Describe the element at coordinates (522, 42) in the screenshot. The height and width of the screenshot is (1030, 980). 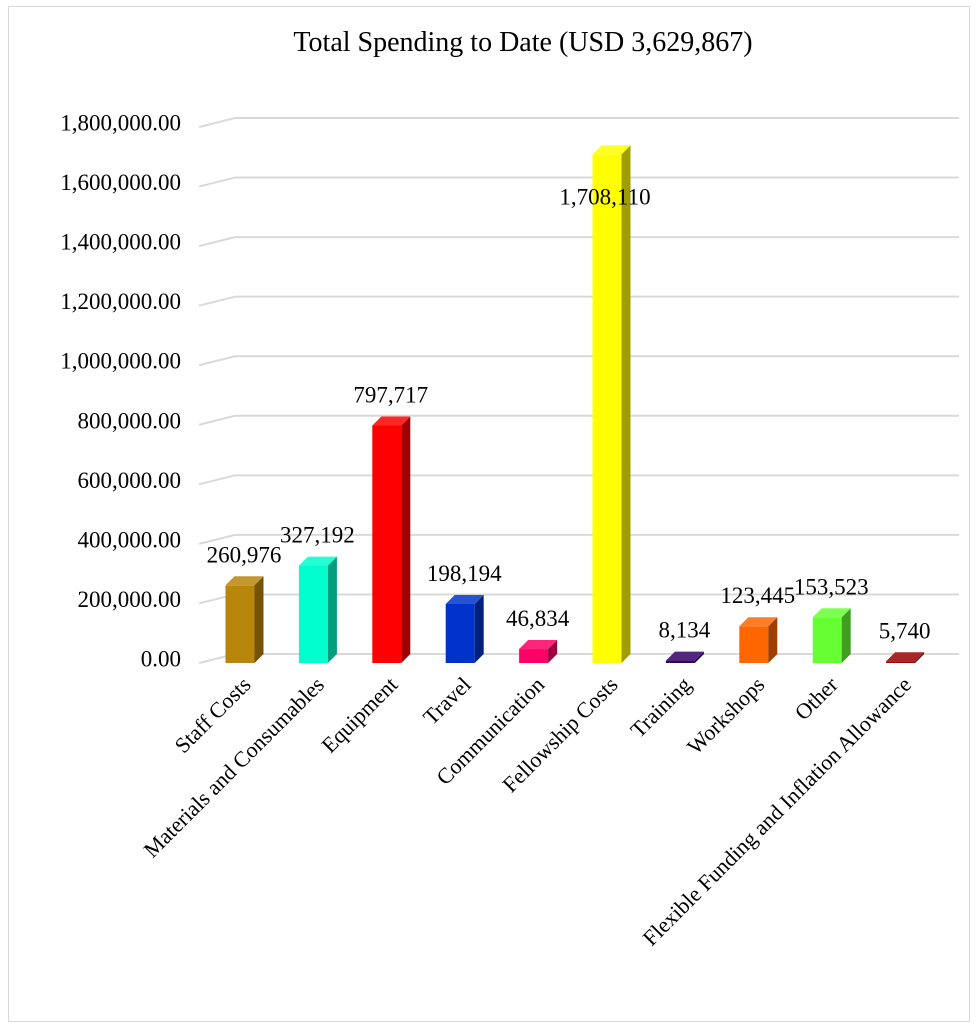
I see `chart-title: Total Spending to Date (USD 3,629,867)` at that location.